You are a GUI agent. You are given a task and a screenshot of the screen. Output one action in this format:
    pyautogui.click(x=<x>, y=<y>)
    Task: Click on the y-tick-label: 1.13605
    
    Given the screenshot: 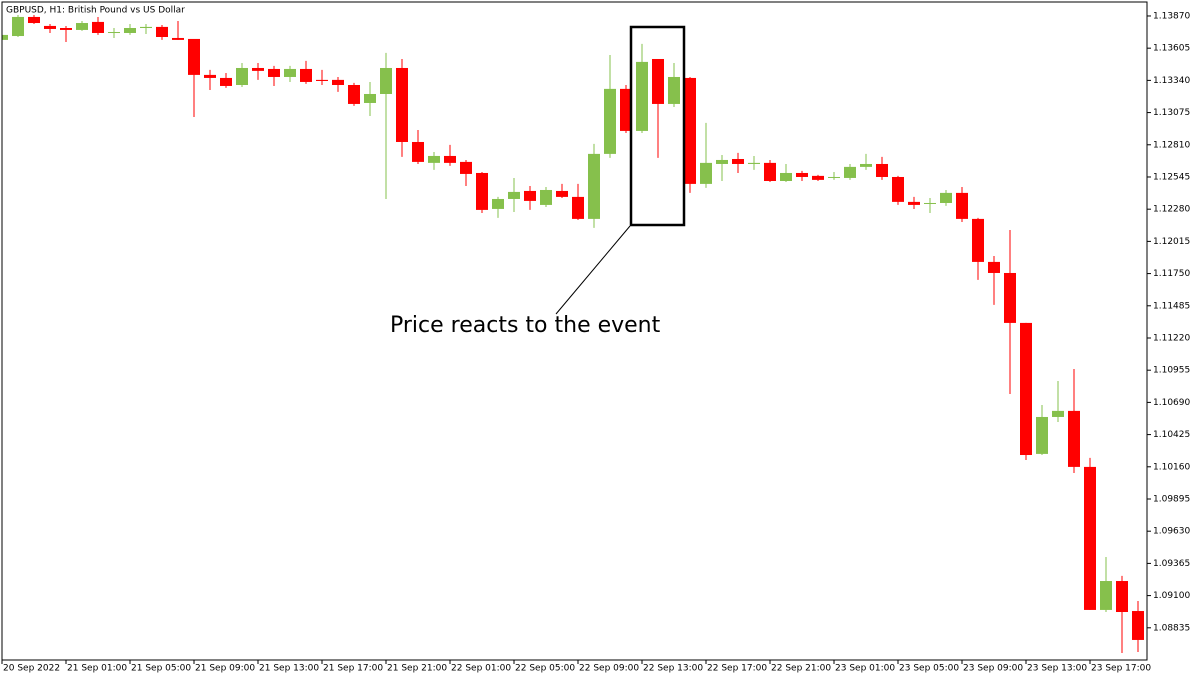 What is the action you would take?
    pyautogui.click(x=1171, y=49)
    